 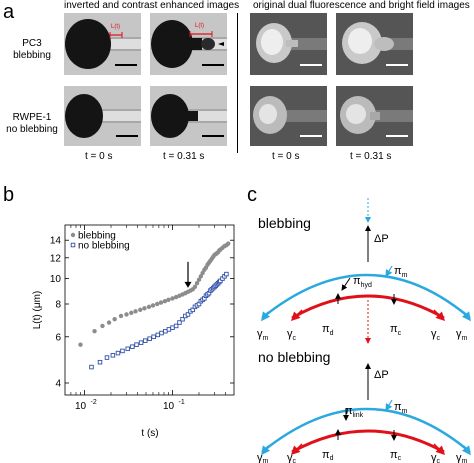 I want to click on gamma-c-right-bottom: γc, so click(x=436, y=457).